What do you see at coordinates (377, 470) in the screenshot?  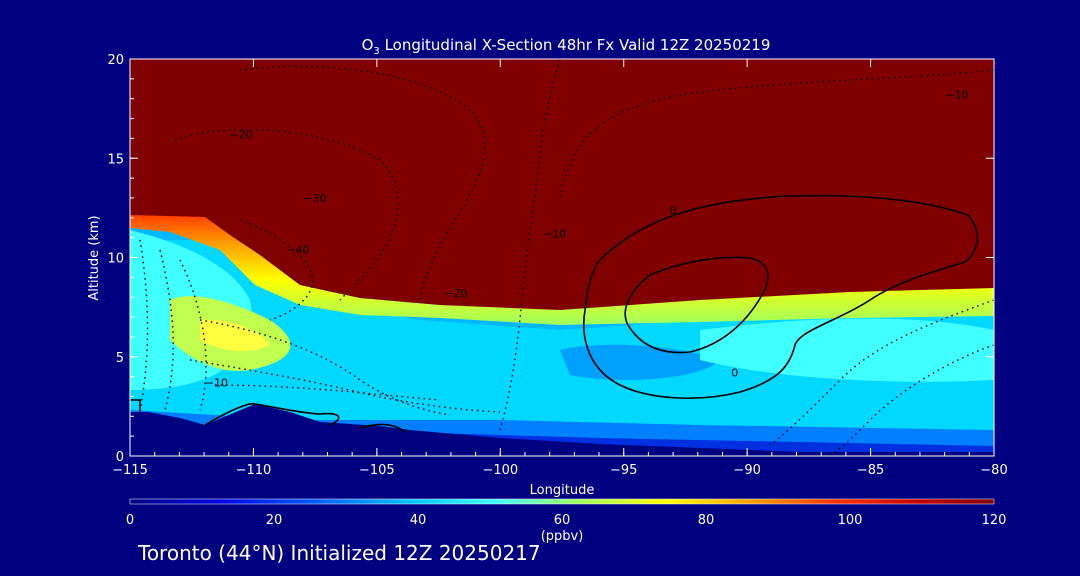 I see `x-tick-label: −105` at bounding box center [377, 470].